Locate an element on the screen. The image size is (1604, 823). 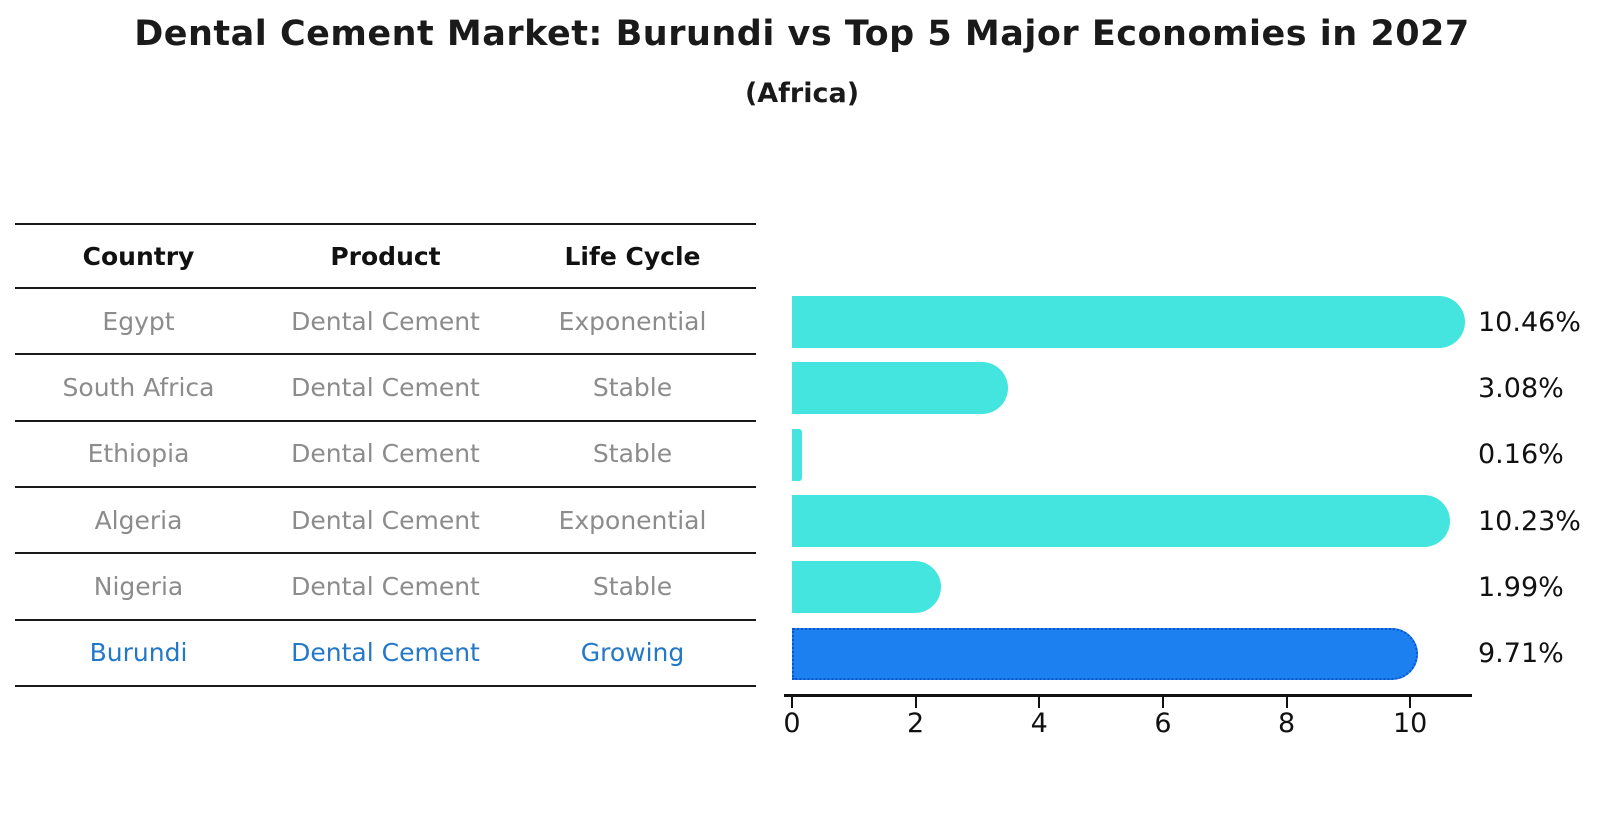
x-axis-tick-label: 8 is located at coordinates (1286, 723).